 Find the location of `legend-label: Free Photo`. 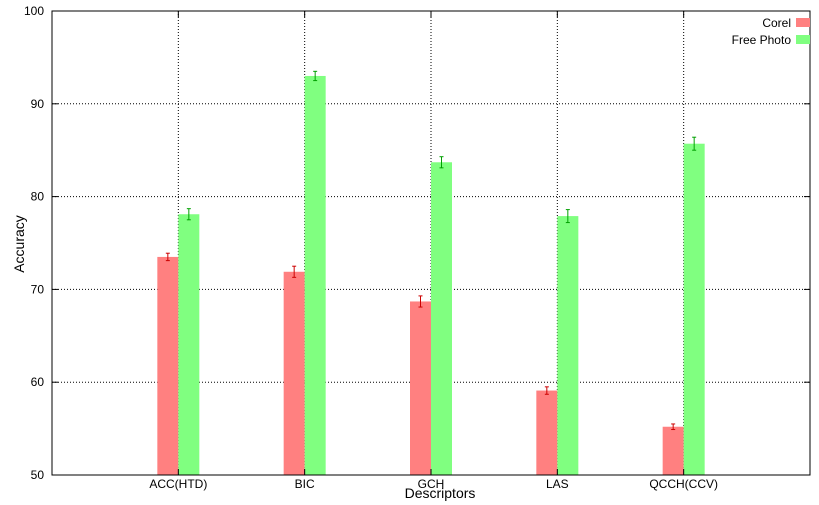

legend-label: Free Photo is located at coordinates (762, 40).